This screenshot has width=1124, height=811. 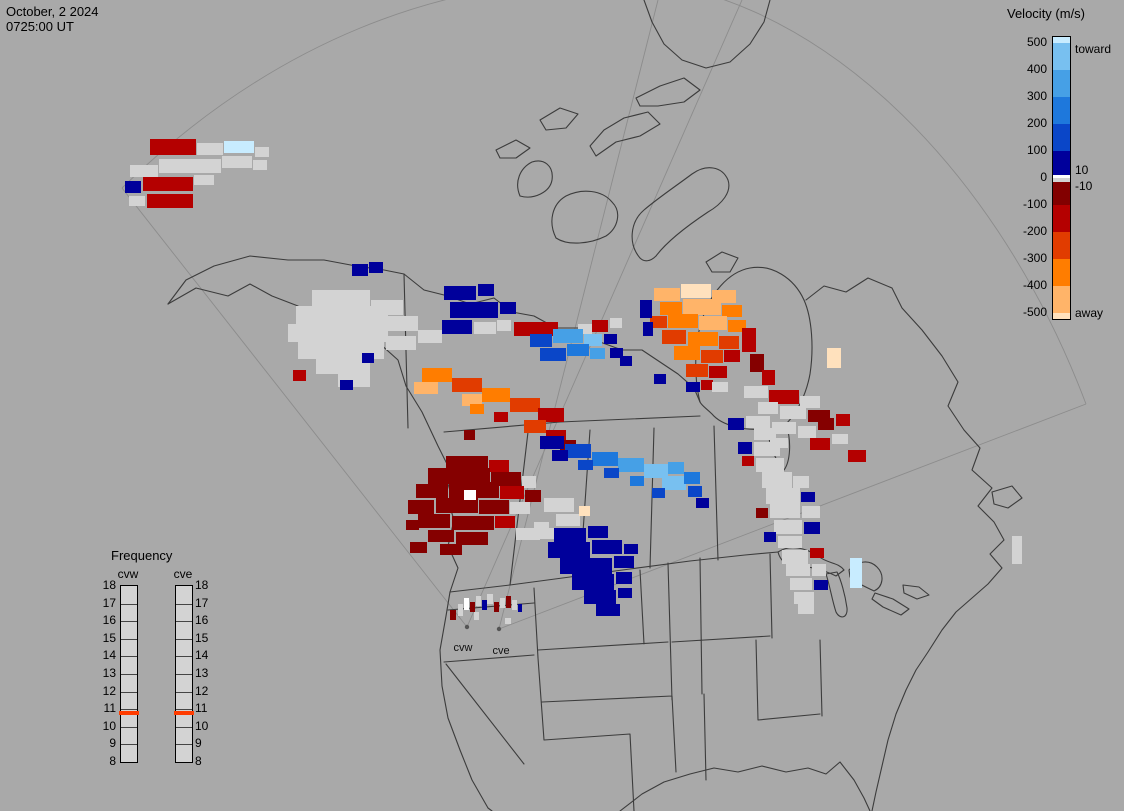 I want to click on frequency-bar-cvw, so click(x=129, y=674).